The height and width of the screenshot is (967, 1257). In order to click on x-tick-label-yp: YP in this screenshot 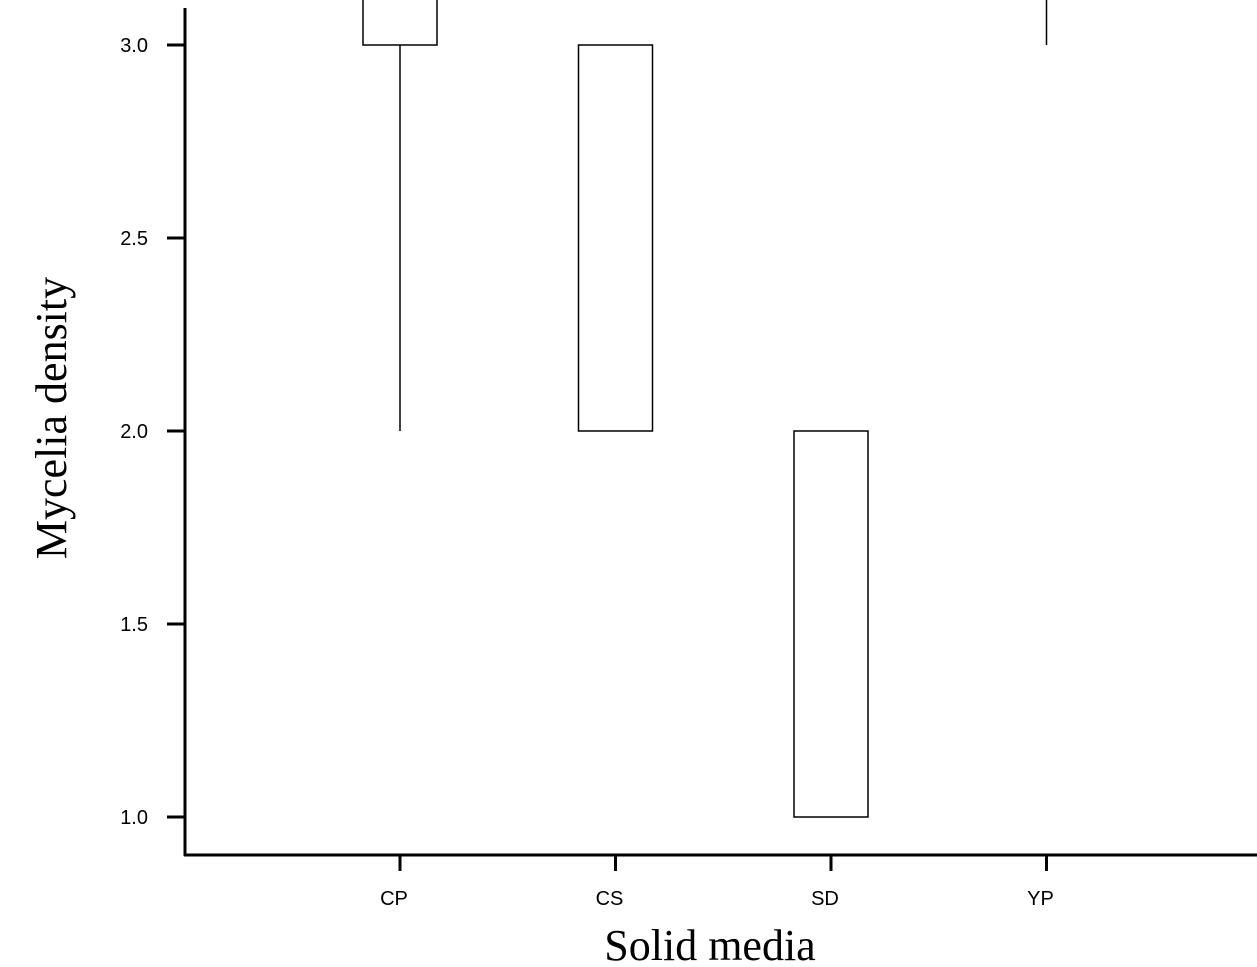, I will do `click(1040, 899)`.